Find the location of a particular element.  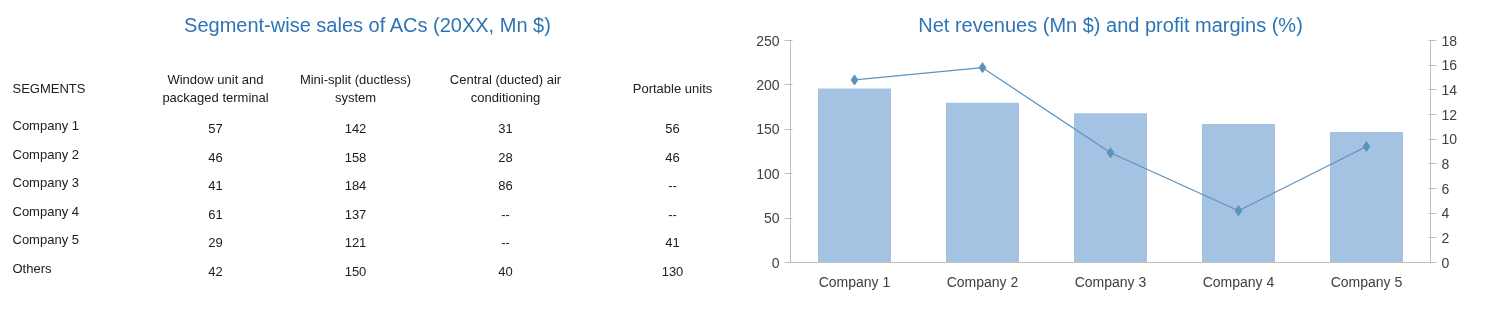

y-tick-label: 250 is located at coordinates (768, 40).